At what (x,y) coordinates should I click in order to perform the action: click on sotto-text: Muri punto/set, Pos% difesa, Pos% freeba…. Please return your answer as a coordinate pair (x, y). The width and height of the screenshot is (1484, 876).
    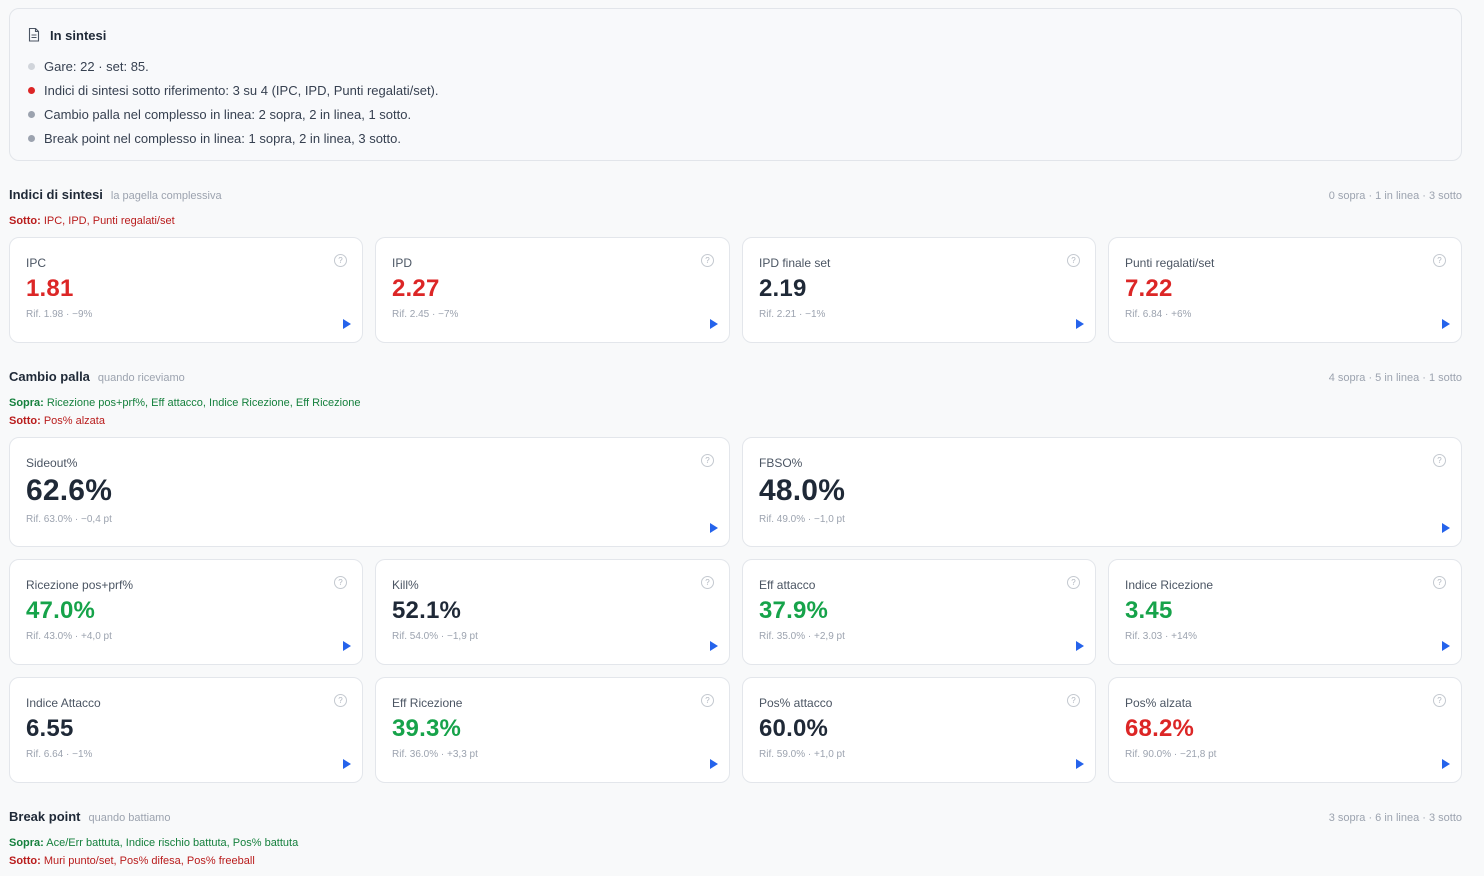
    Looking at the image, I should click on (149, 861).